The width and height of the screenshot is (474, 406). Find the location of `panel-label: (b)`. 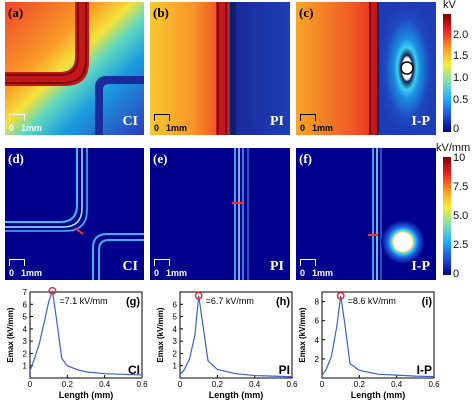

panel-label: (b) is located at coordinates (161, 12).